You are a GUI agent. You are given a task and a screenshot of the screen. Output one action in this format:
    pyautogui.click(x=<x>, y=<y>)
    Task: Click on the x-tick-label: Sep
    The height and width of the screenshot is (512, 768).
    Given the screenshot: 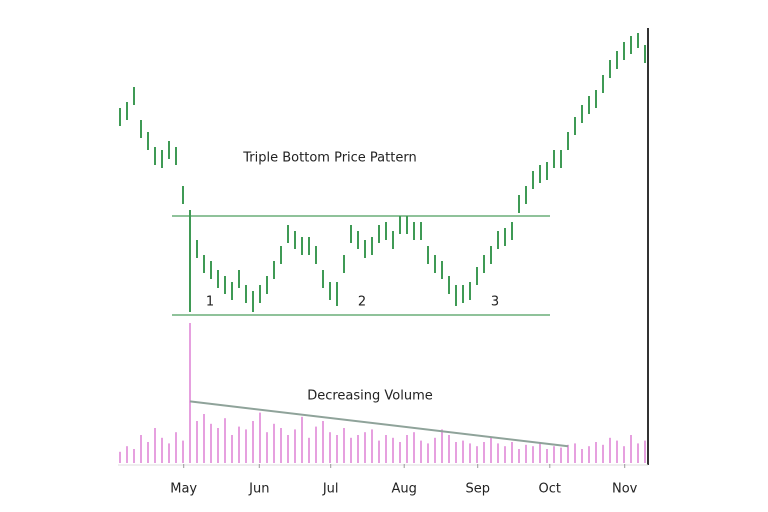 What is the action you would take?
    pyautogui.click(x=477, y=489)
    